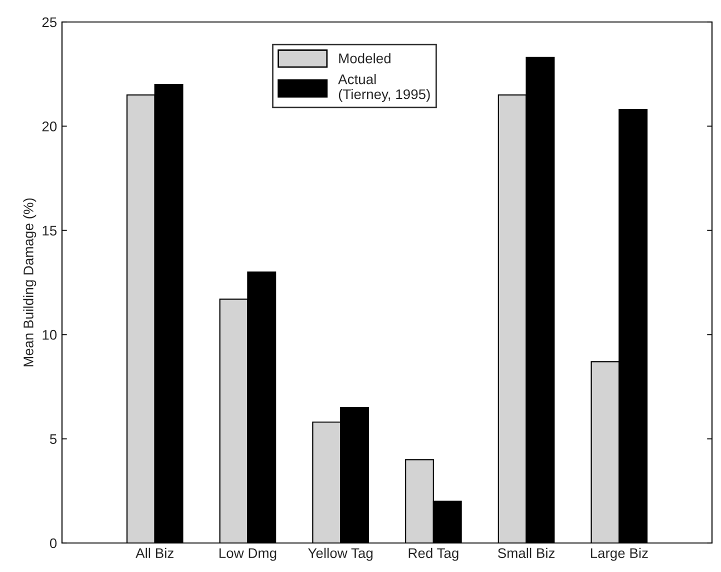  What do you see at coordinates (384, 88) in the screenshot?
I see `legend-label: Actual (Tierney, 1995)` at bounding box center [384, 88].